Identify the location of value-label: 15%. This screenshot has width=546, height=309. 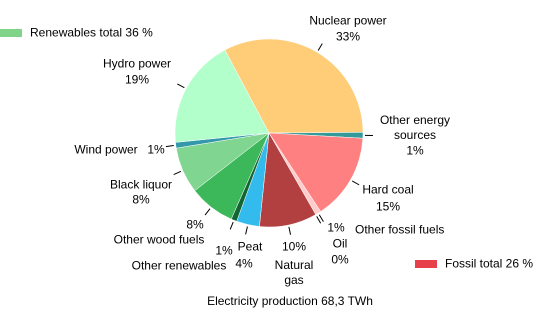
(388, 206).